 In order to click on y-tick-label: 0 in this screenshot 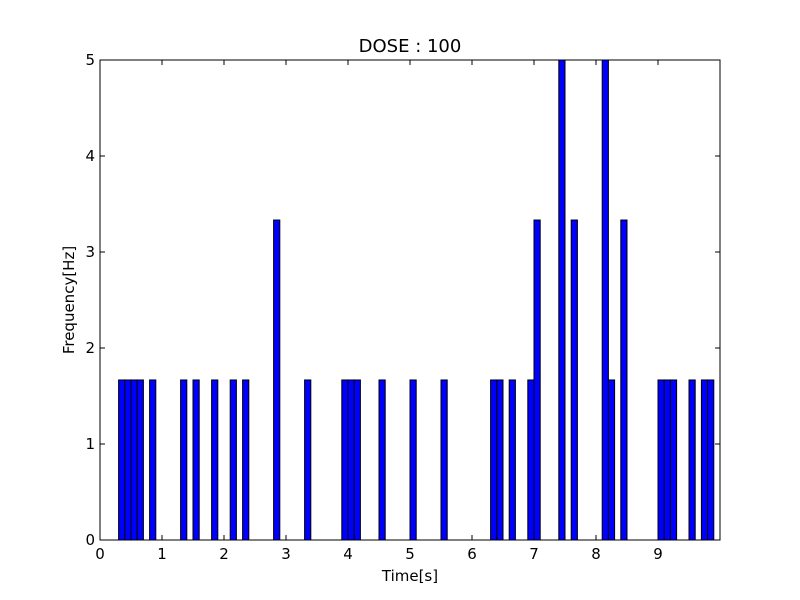, I will do `click(90, 540)`.